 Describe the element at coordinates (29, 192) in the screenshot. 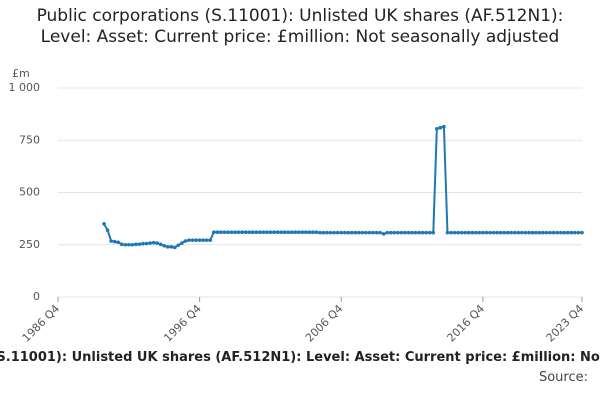

I see `y-tick-label: 500` at that location.